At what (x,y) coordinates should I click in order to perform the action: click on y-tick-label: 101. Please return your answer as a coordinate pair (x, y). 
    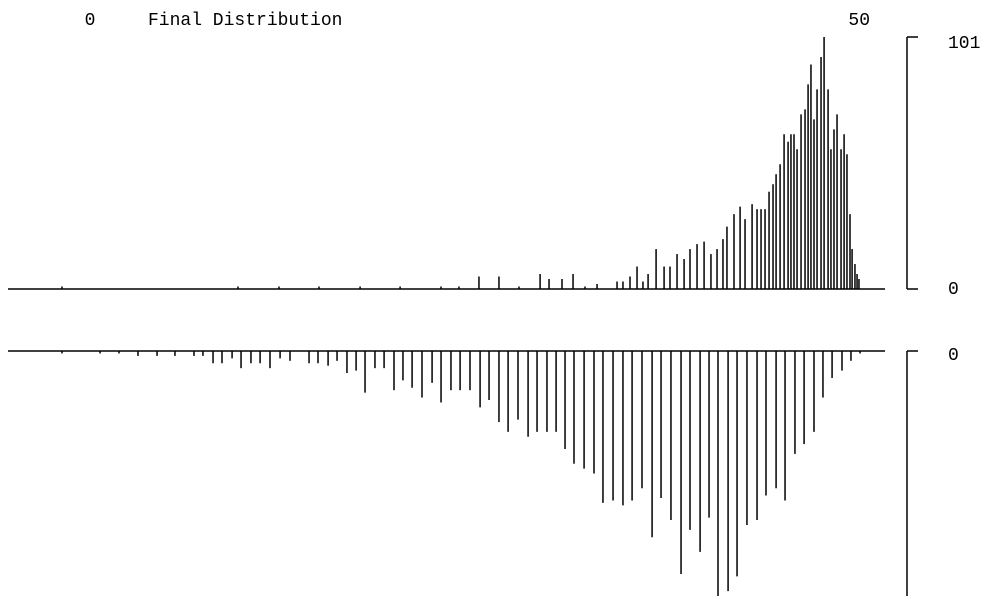
    Looking at the image, I should click on (964, 44).